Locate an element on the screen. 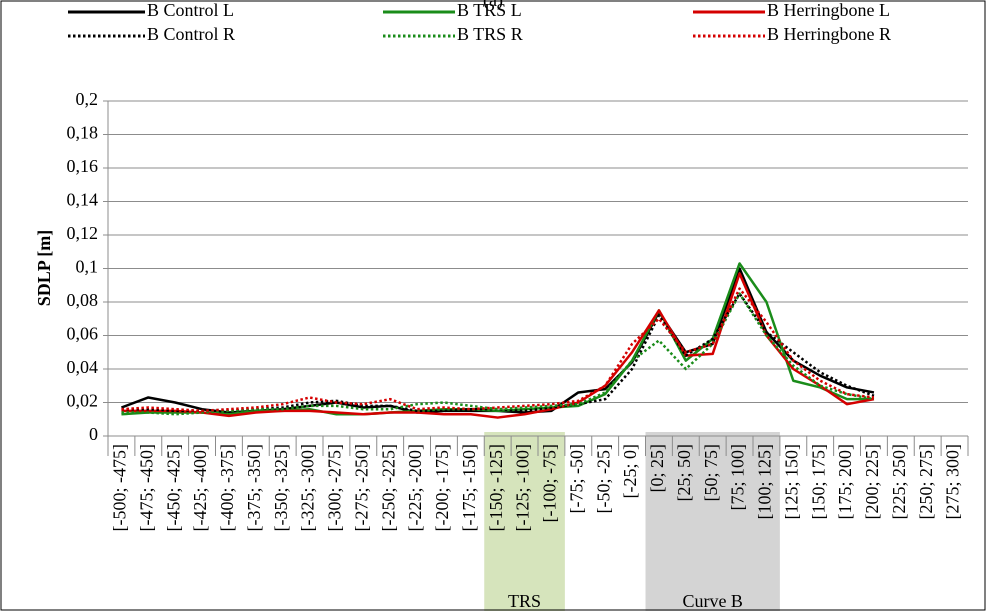 This screenshot has height=611, width=986. x-tick-label: [-325; -300] is located at coordinates (308, 487).